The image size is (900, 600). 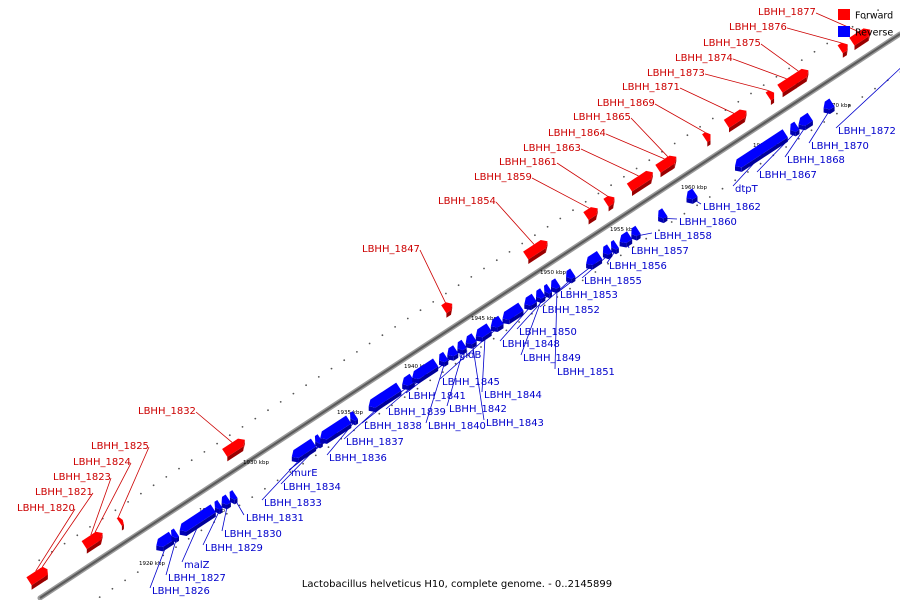 What do you see at coordinates (586, 372) in the screenshot?
I see `gene-label-lbhh-1851: LBHH_1851` at bounding box center [586, 372].